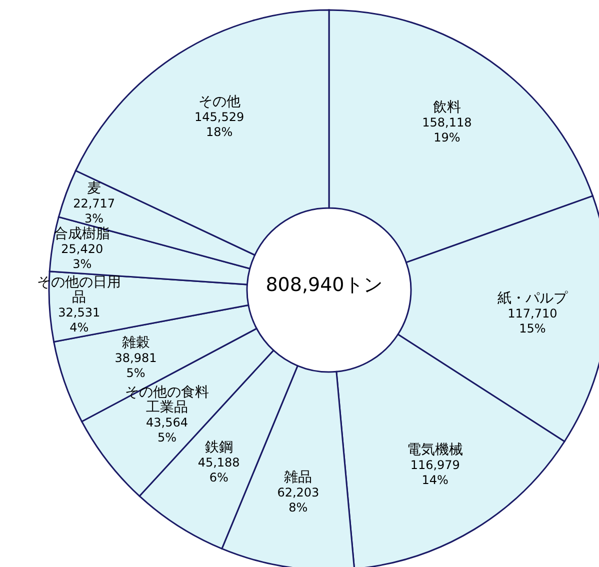  What do you see at coordinates (219, 125) in the screenshot?
I see `data-label: 145,529 18%` at bounding box center [219, 125].